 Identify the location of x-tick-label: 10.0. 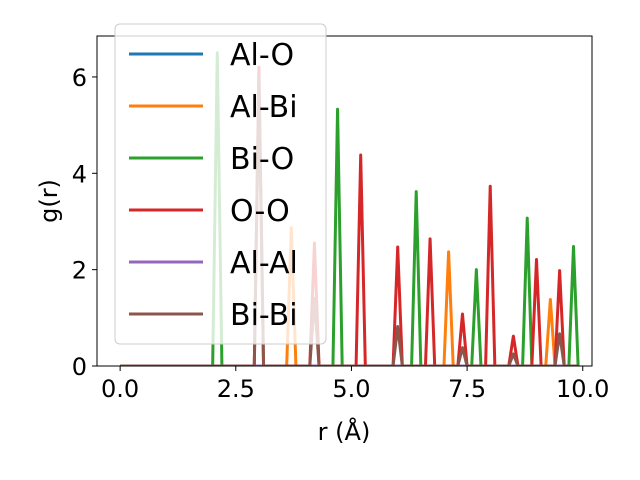
(582, 389).